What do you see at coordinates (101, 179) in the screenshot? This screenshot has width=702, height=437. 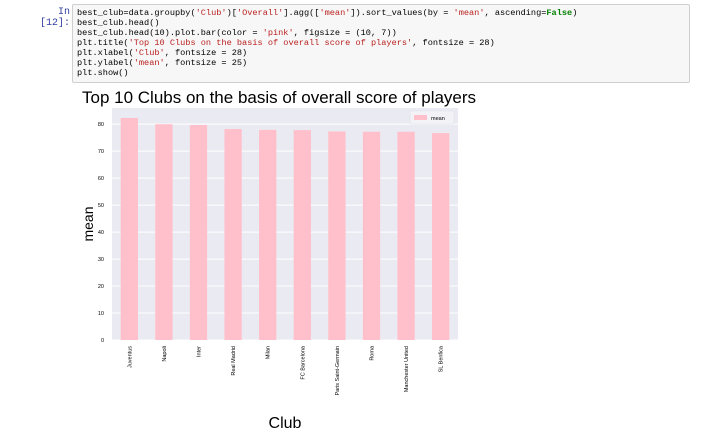 I see `y-tick-label: 60` at bounding box center [101, 179].